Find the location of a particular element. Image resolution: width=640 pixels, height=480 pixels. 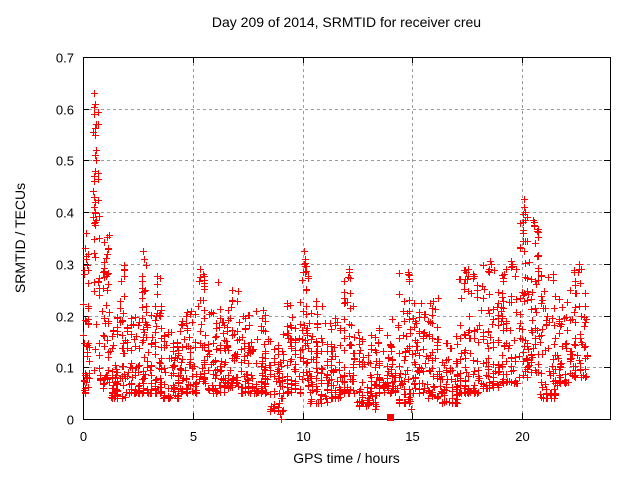

x-tick-label: 20 is located at coordinates (522, 436).